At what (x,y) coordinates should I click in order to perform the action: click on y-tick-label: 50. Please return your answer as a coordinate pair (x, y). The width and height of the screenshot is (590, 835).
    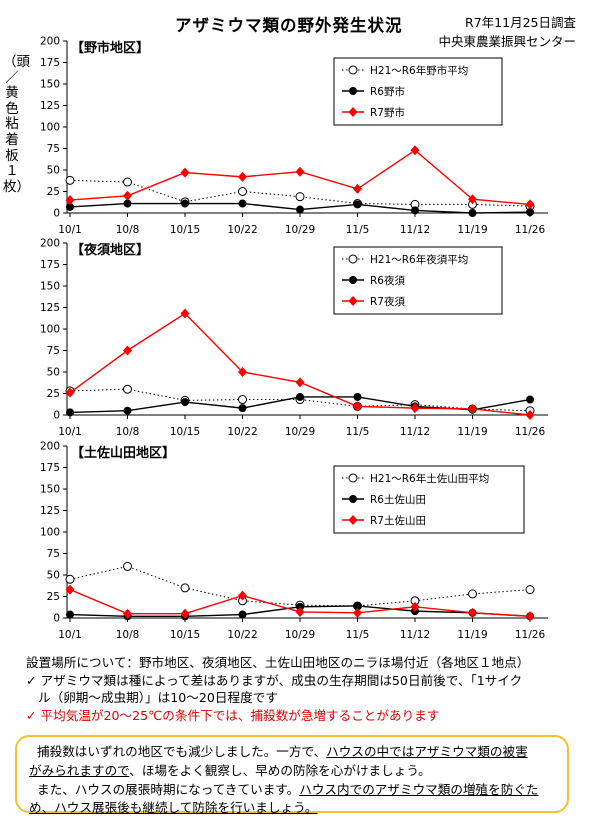
    Looking at the image, I should click on (53, 576).